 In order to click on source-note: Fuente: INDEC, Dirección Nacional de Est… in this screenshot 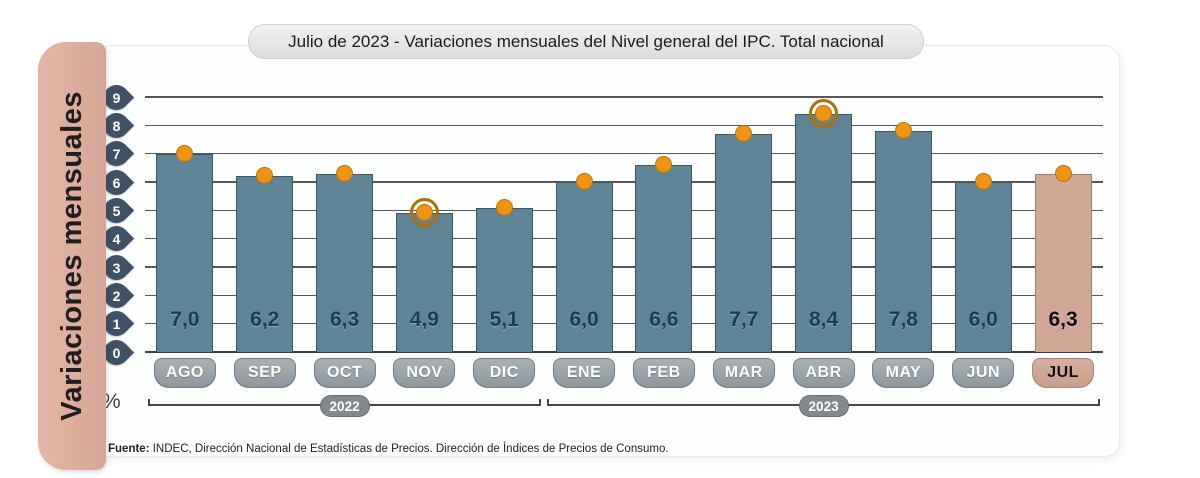, I will do `click(388, 449)`.